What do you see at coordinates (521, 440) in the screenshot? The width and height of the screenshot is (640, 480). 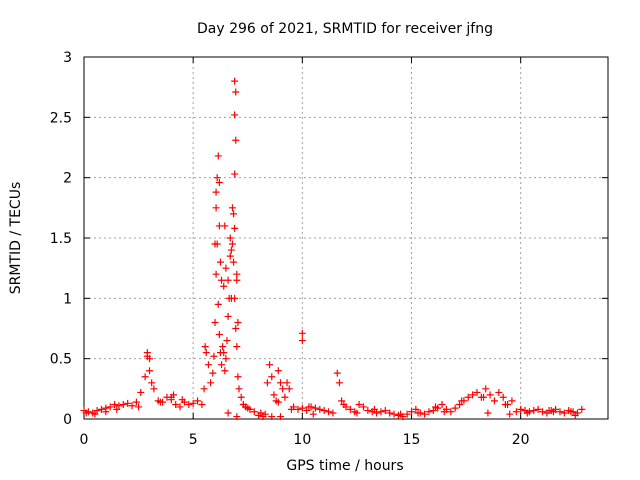 I see `x-tick-label: 20` at bounding box center [521, 440].